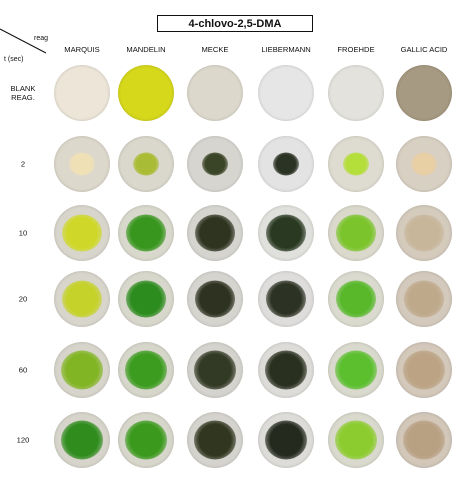 This screenshot has height=487, width=472. What do you see at coordinates (23, 93) in the screenshot?
I see `row-label: BLANK REAG.` at bounding box center [23, 93].